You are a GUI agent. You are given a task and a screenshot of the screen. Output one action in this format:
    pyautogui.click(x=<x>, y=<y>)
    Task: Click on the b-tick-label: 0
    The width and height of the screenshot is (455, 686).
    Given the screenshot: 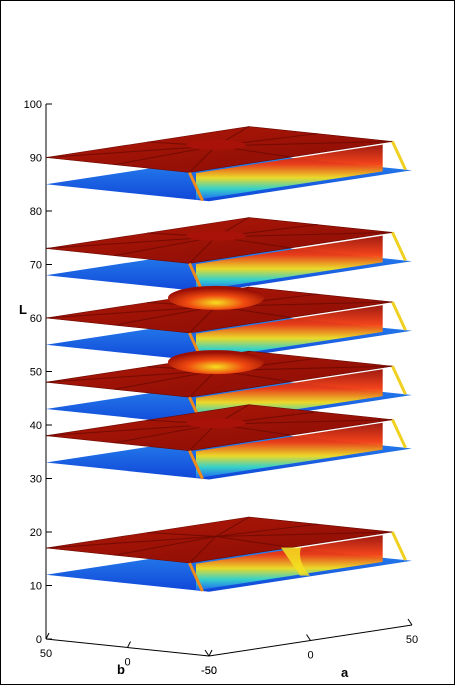 What is the action you would take?
    pyautogui.click(x=127, y=663)
    